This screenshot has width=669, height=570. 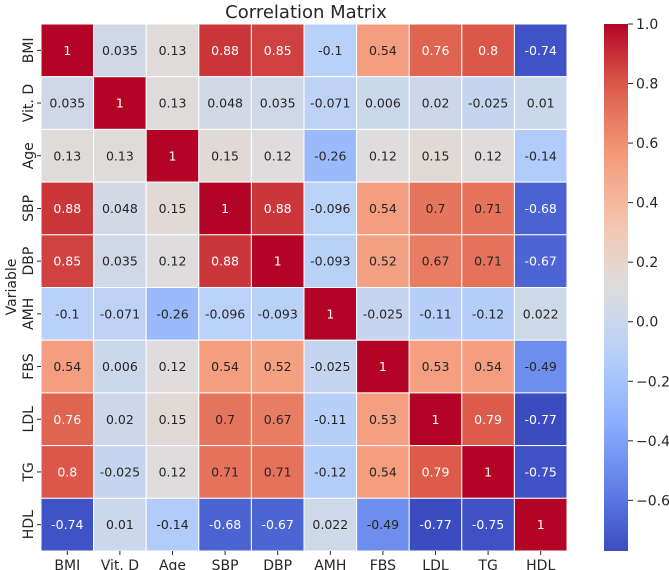 I want to click on colorbar-tick-label: 0.8, so click(x=647, y=85).